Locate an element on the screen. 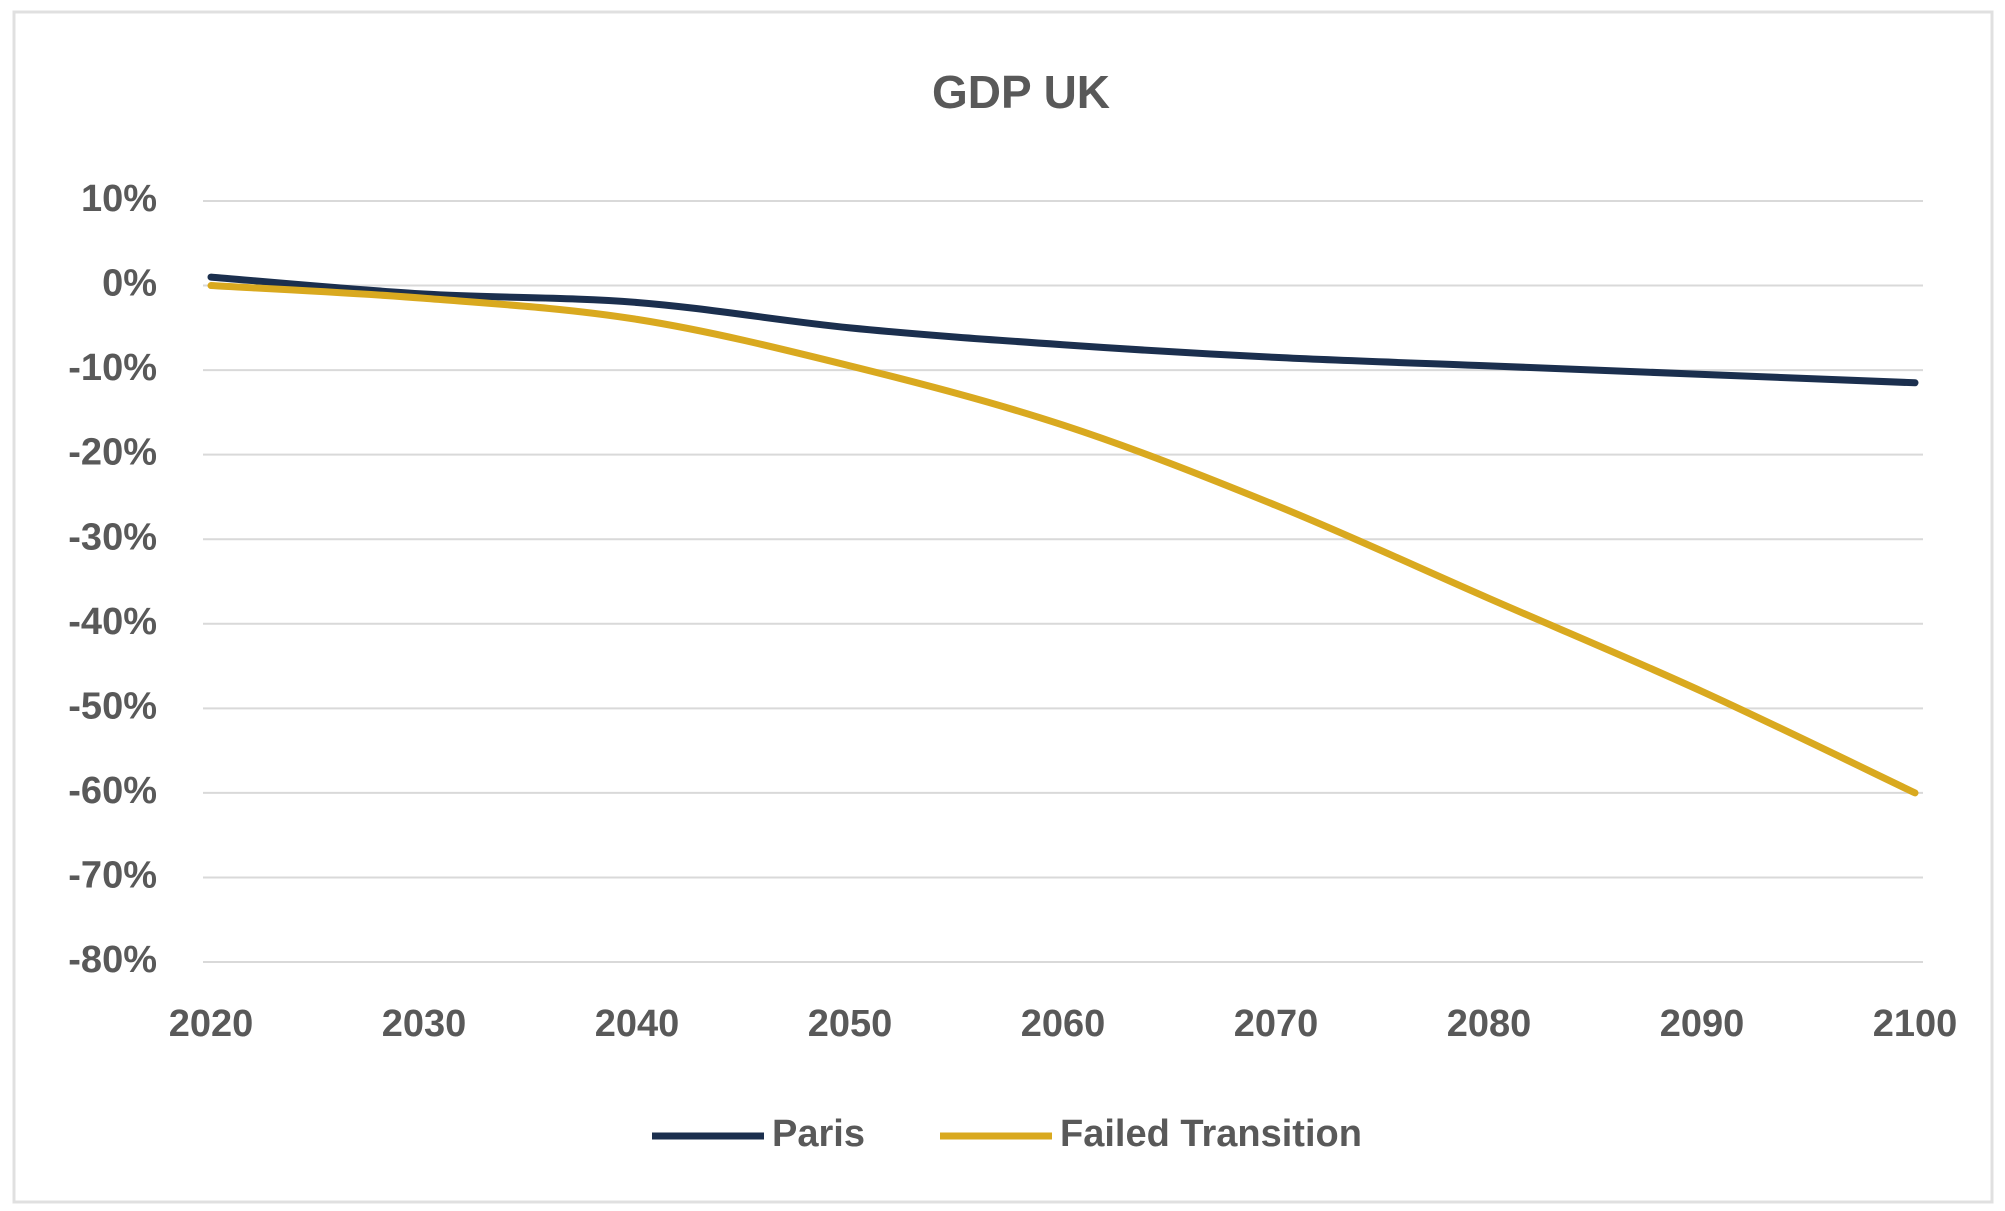 The height and width of the screenshot is (1211, 2005). y-tick-label: -70% is located at coordinates (112, 875).